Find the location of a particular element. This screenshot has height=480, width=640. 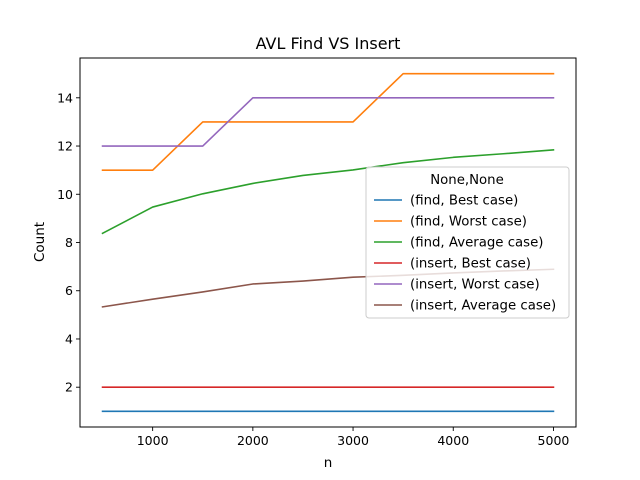

legend-label-5: (insert, Average case) is located at coordinates (483, 306).